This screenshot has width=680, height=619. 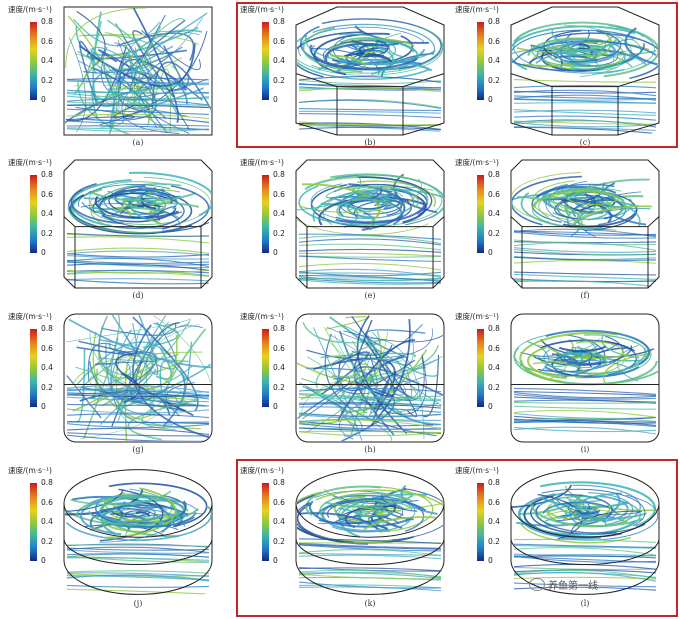 I want to click on panel-i: 速度/(m·s⁻¹) 0.8 0.6 0.4 0.2 0 (i), so click(x=562, y=386).